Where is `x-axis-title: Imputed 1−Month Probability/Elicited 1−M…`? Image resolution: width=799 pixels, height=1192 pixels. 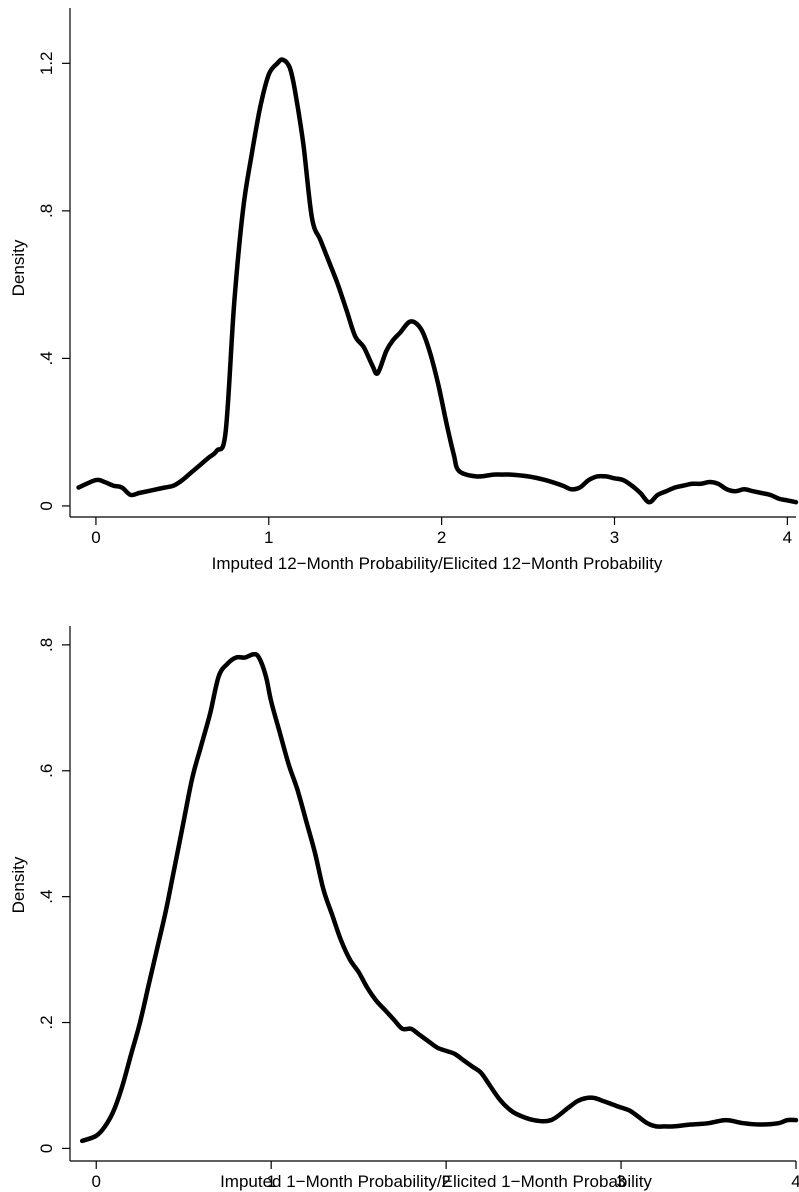
x-axis-title: Imputed 1−Month Probability/Elicited 1−M… is located at coordinates (436, 1181).